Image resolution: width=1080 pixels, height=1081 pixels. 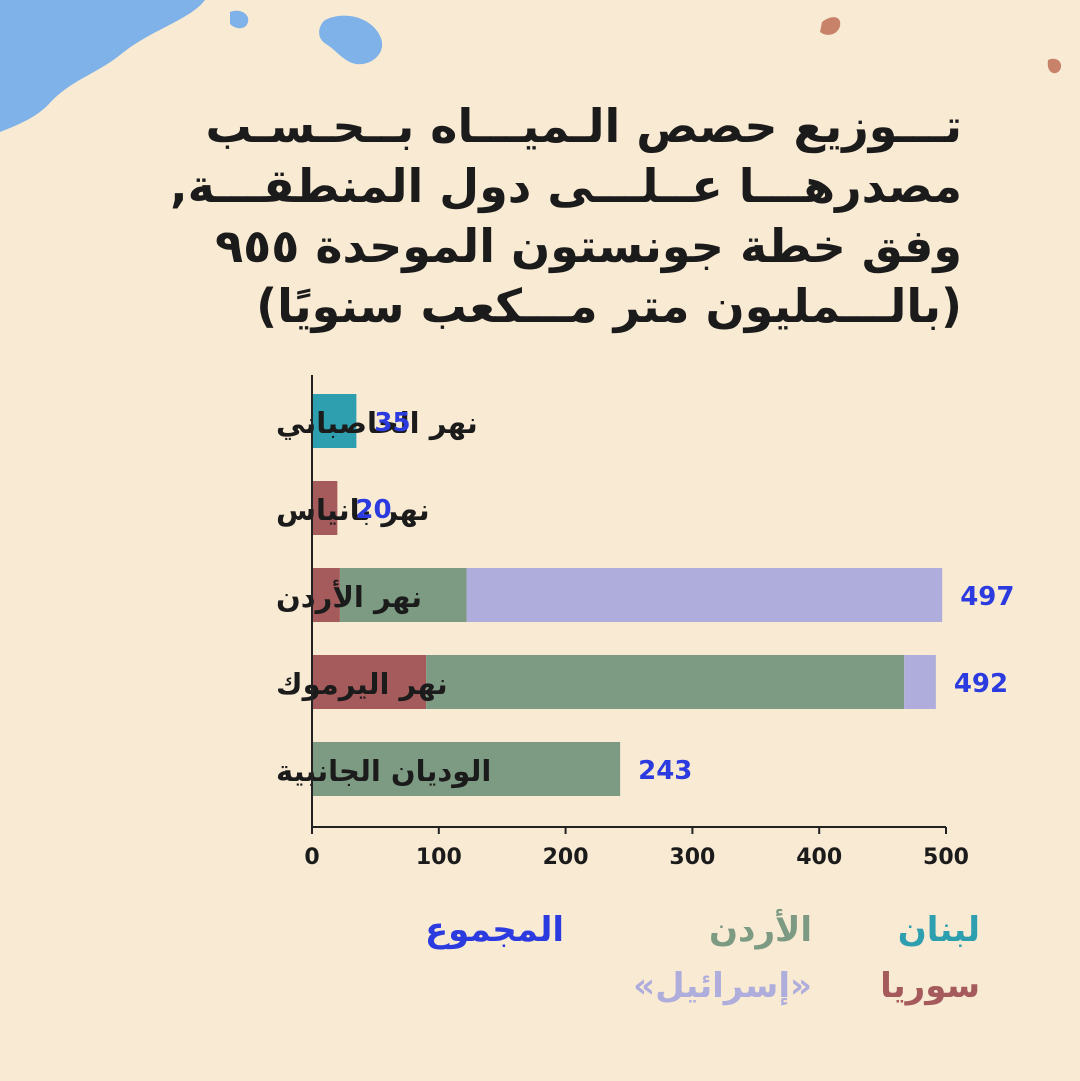 What do you see at coordinates (349, 596) in the screenshot?
I see `category-label: نهر الأردن` at bounding box center [349, 596].